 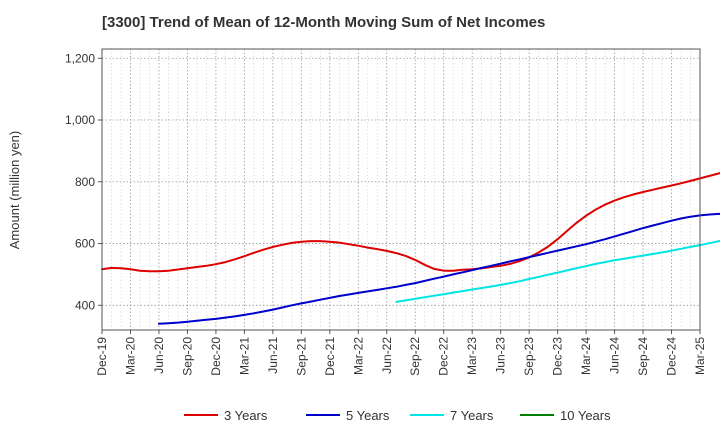 I want to click on x-tick-label: Sep-23, so click(x=529, y=356).